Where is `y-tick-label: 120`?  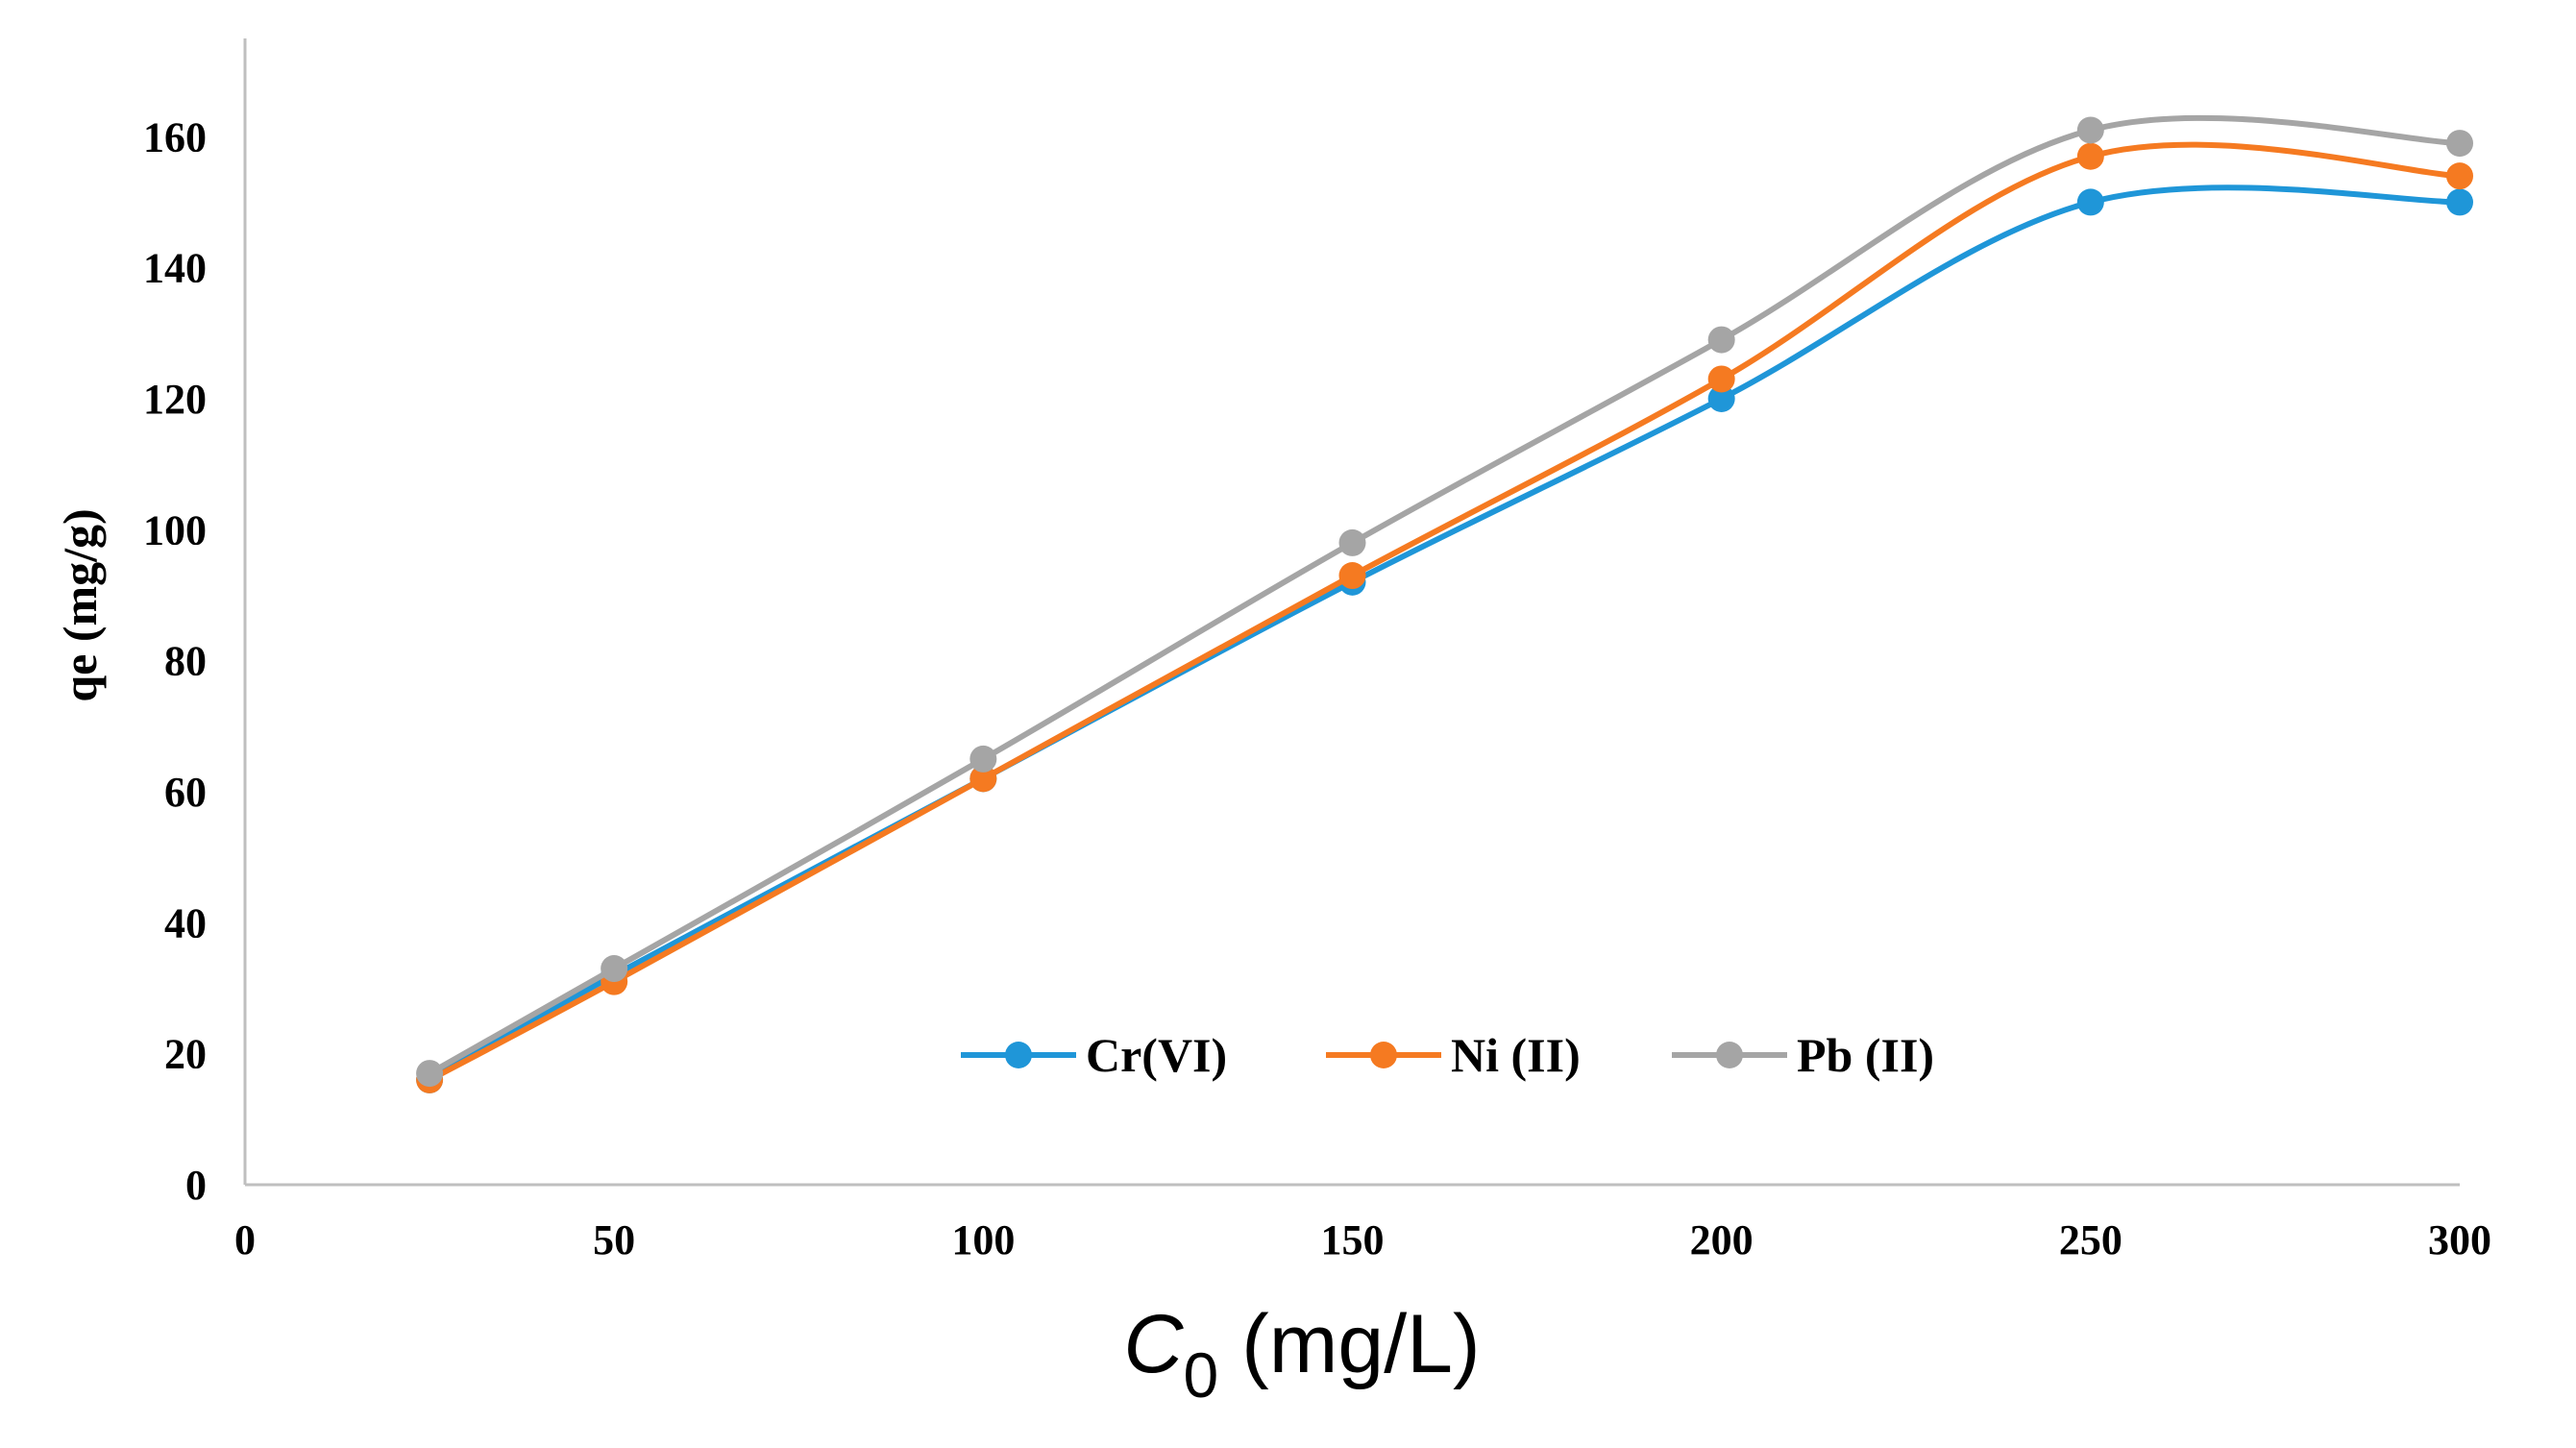
y-tick-label: 120 is located at coordinates (175, 399).